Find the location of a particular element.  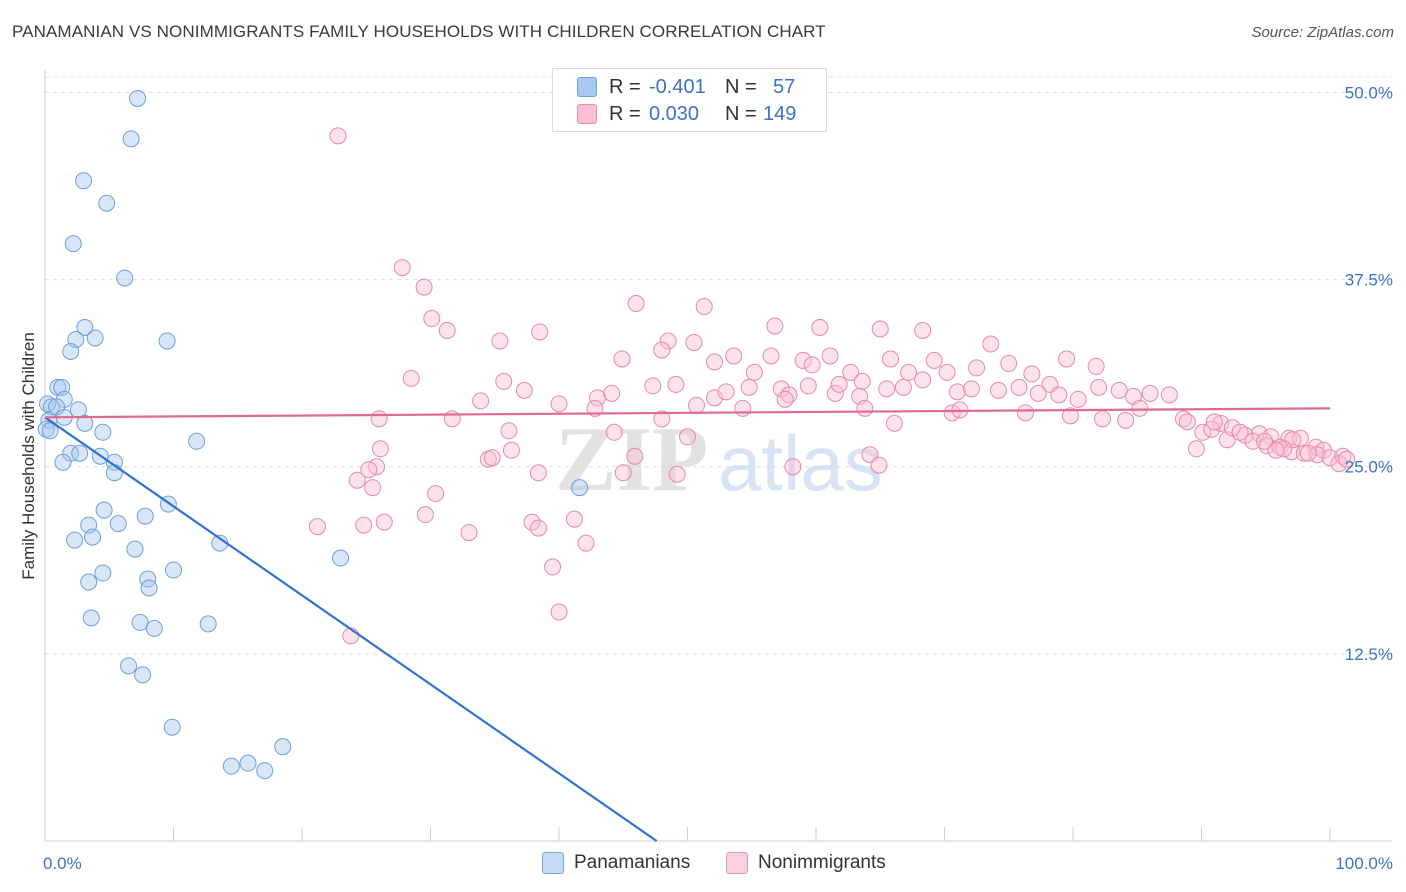

x-tick-label: 0.0% is located at coordinates (62, 863).